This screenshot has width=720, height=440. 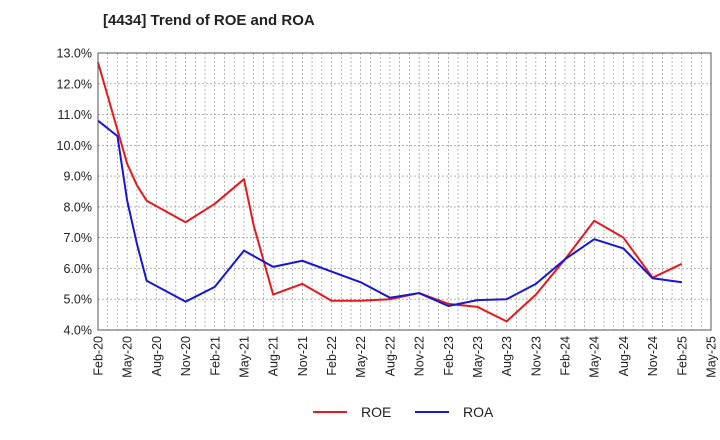 What do you see at coordinates (330, 412) in the screenshot?
I see `legend-swatch-roe` at bounding box center [330, 412].